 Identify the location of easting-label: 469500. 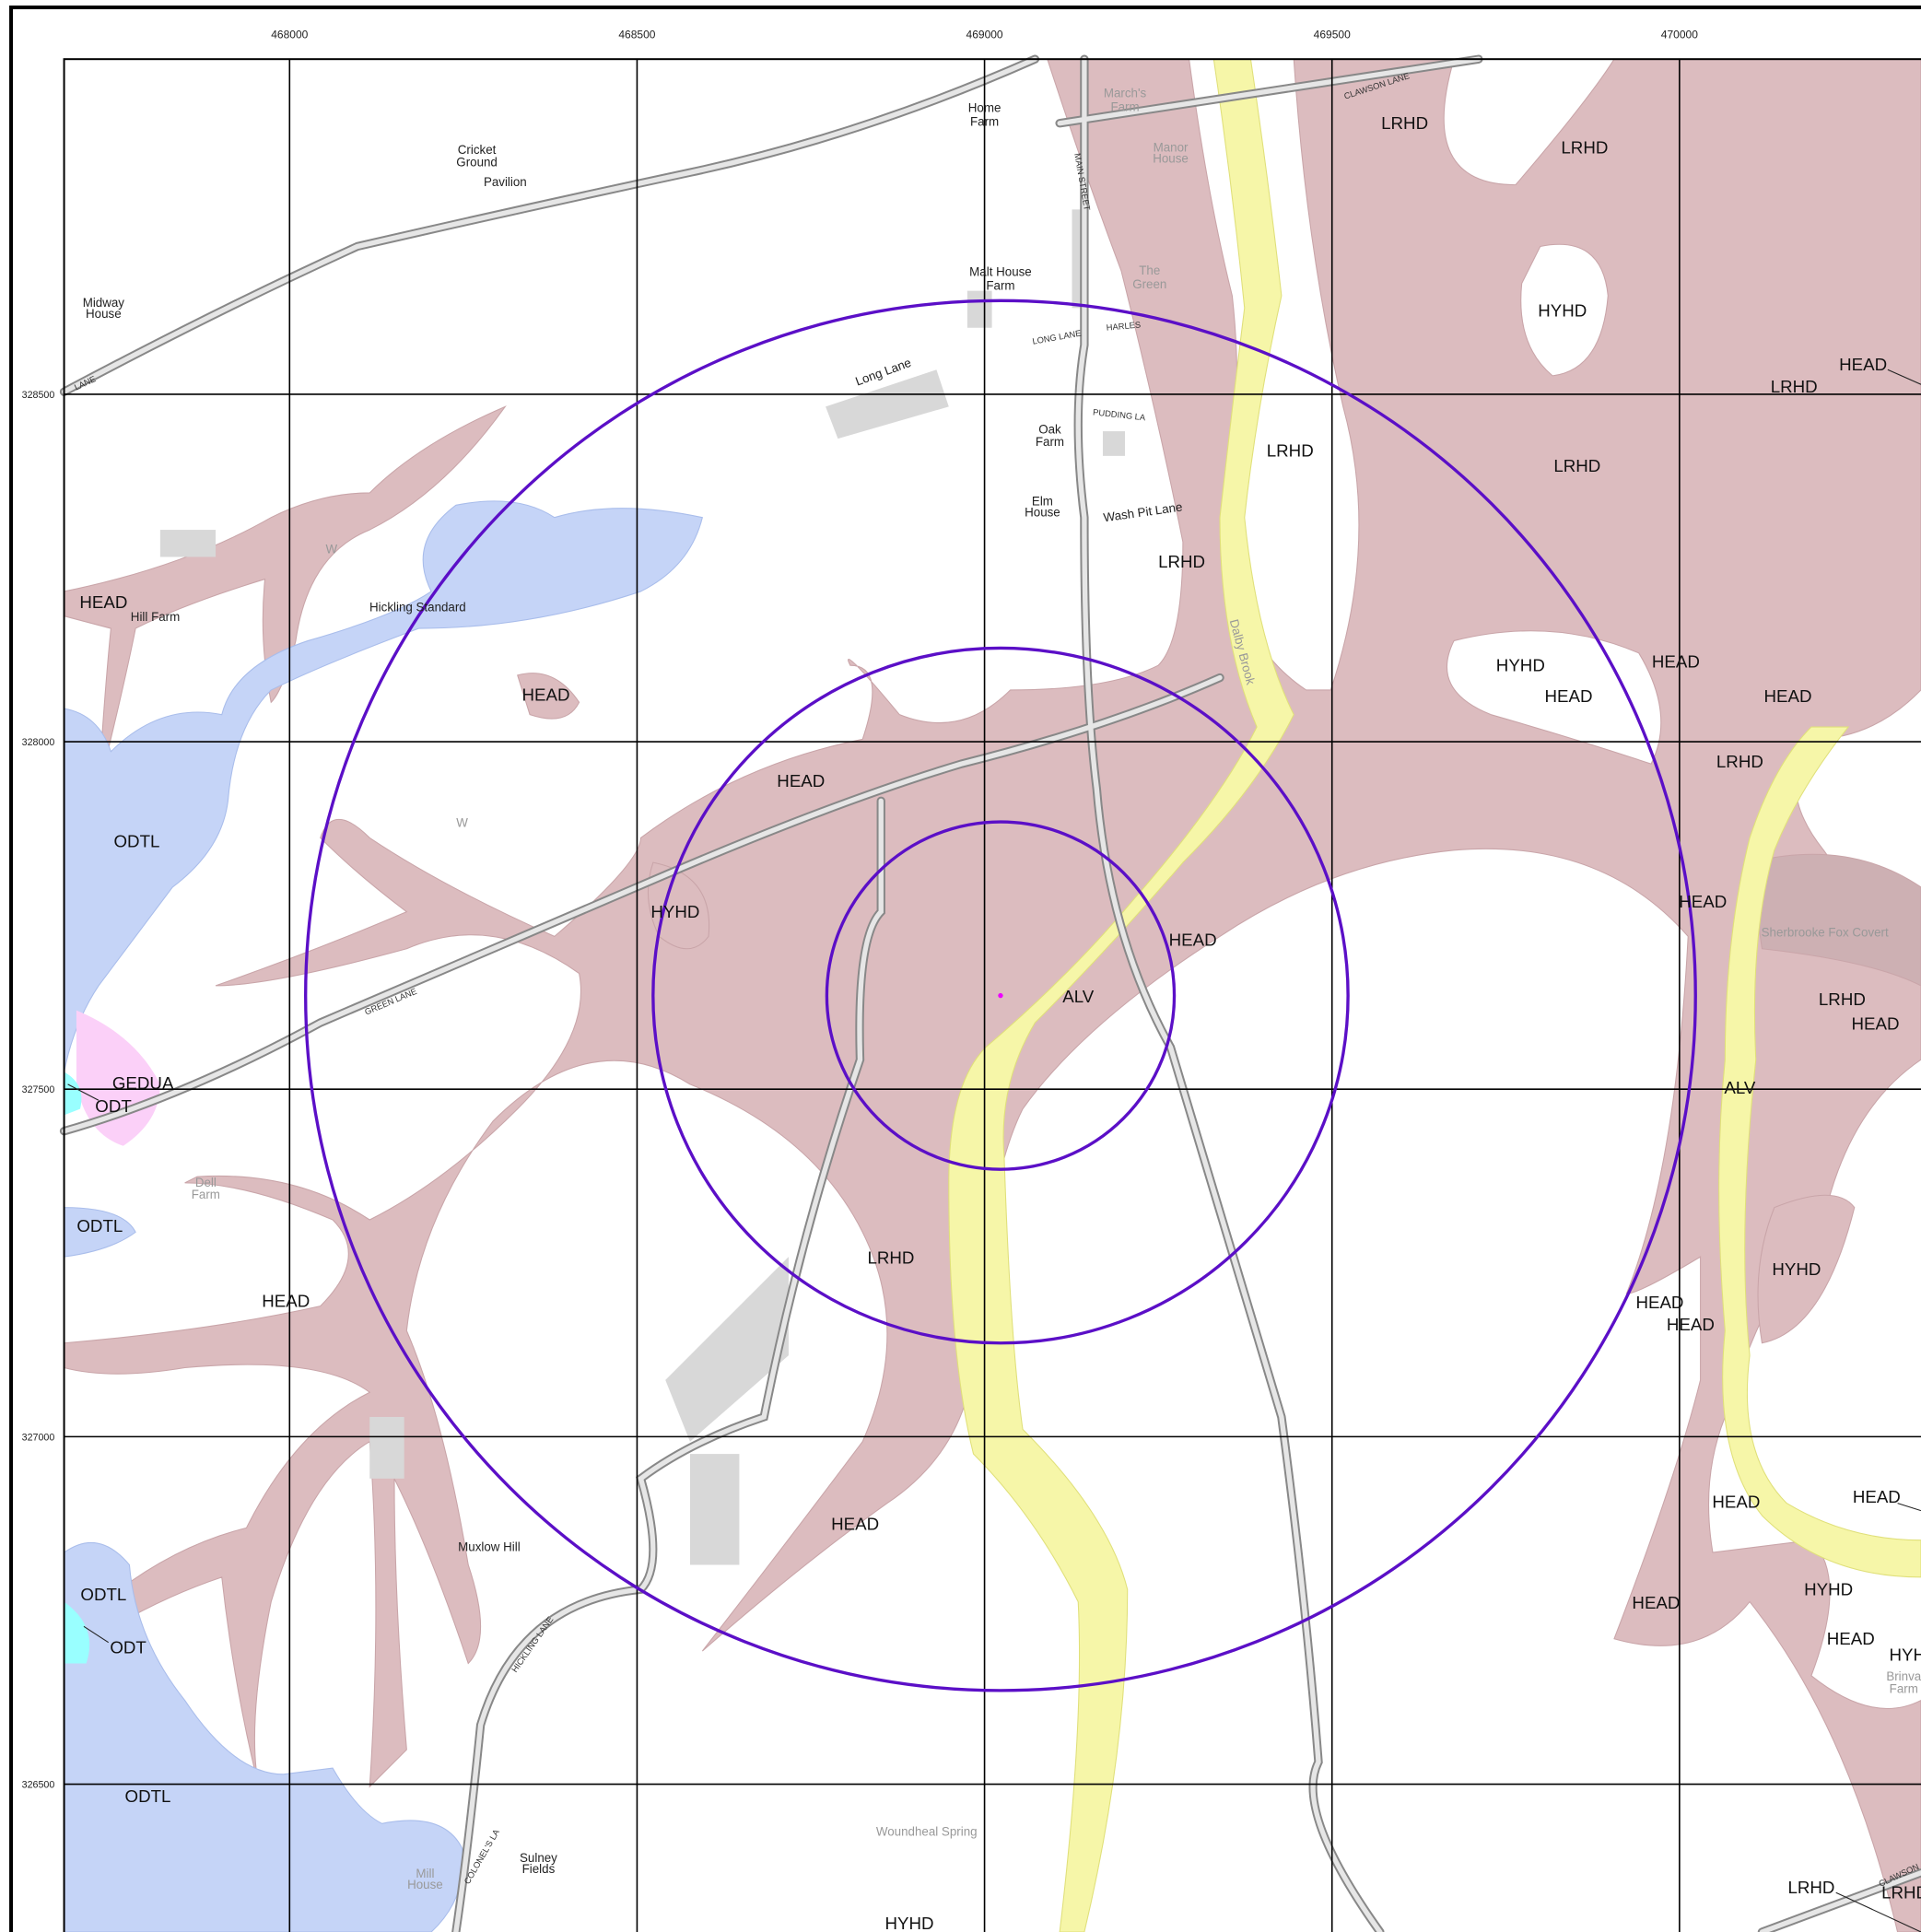
(1332, 34).